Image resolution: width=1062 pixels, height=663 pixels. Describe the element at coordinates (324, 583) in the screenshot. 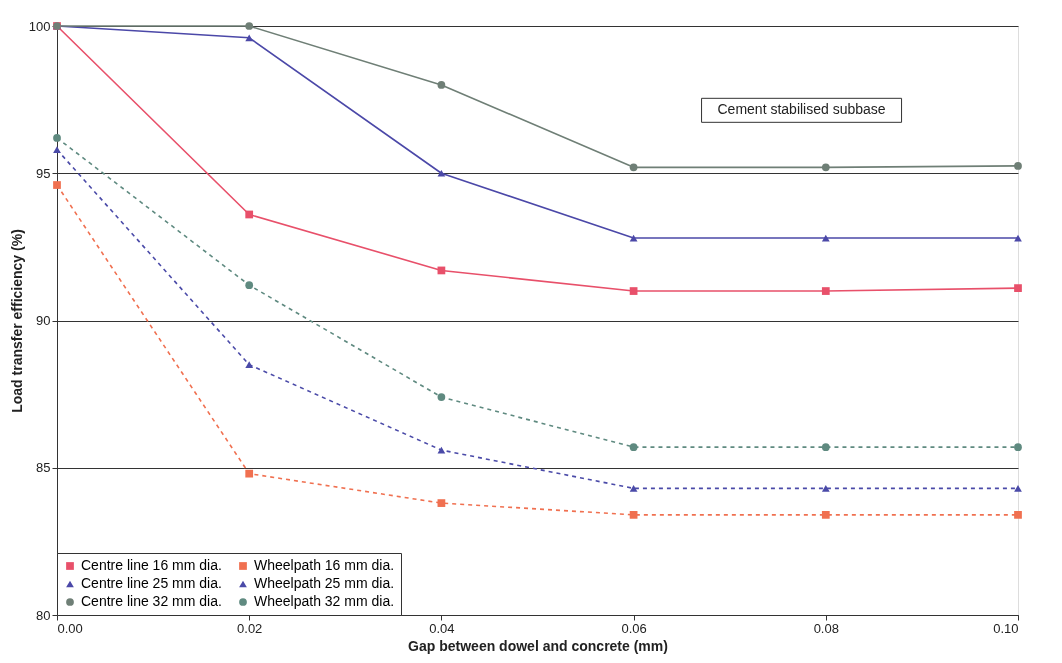

I see `legend-label: Wheelpath 25 mm dia.` at that location.